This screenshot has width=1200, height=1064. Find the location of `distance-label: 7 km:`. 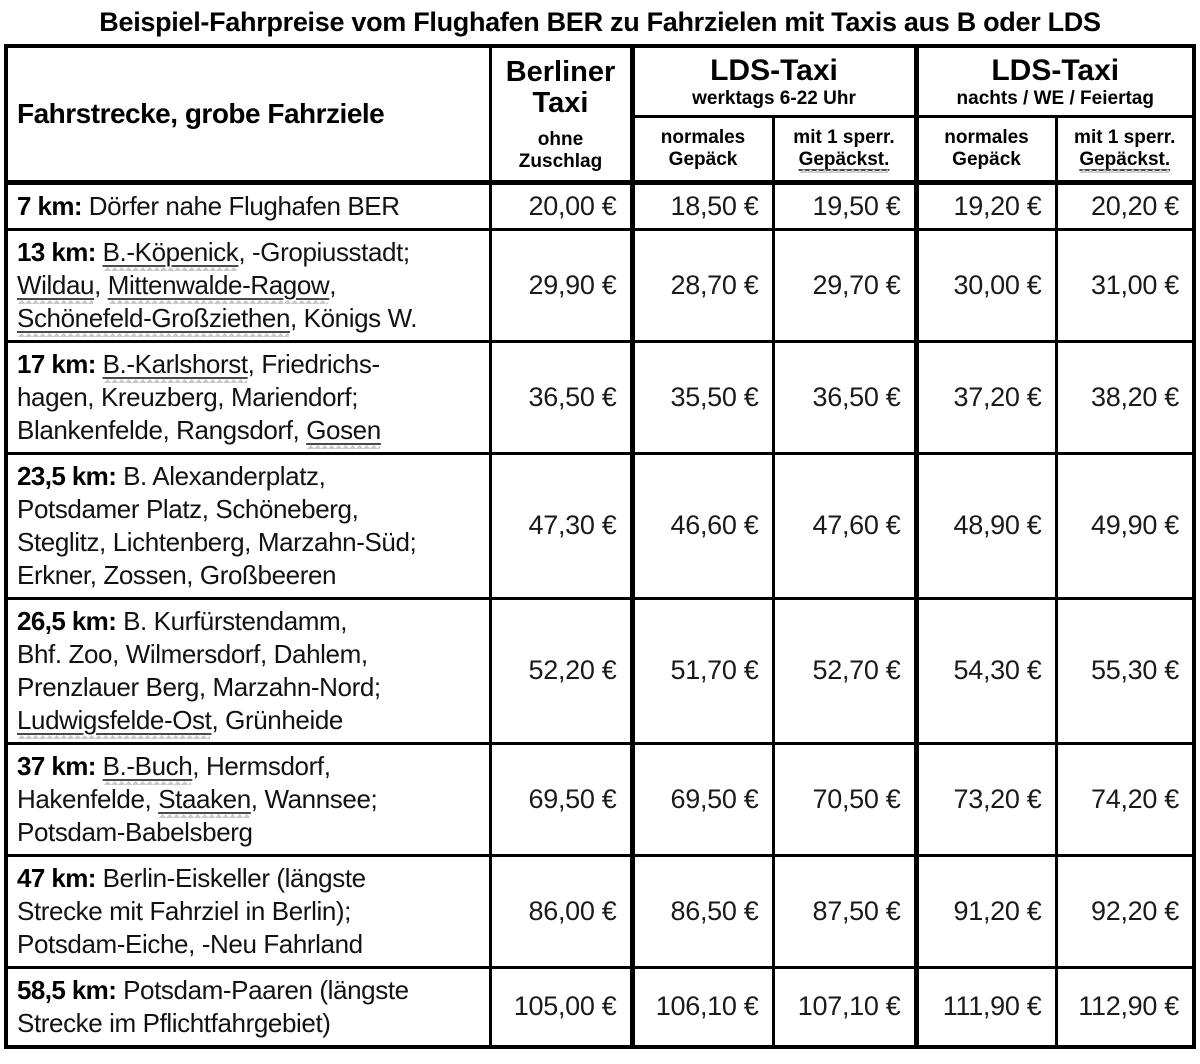

distance-label: 7 km: is located at coordinates (50, 205).